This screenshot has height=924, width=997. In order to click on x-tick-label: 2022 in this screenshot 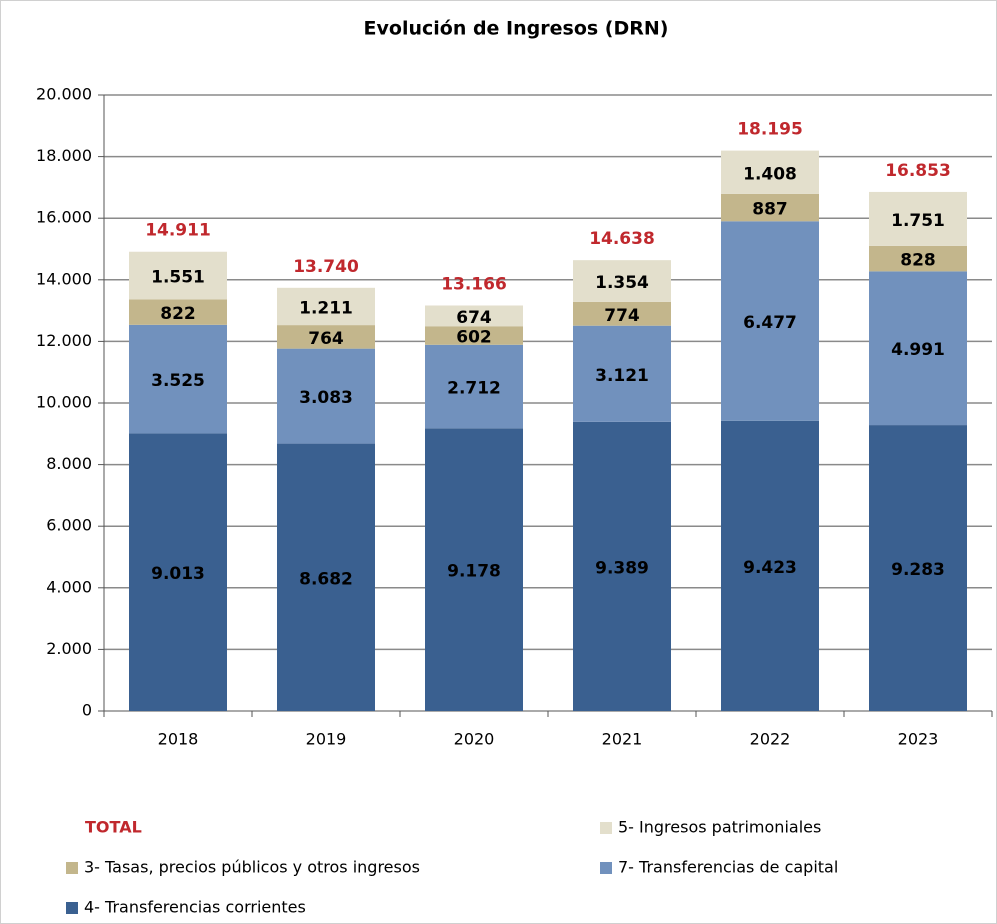, I will do `click(770, 739)`.